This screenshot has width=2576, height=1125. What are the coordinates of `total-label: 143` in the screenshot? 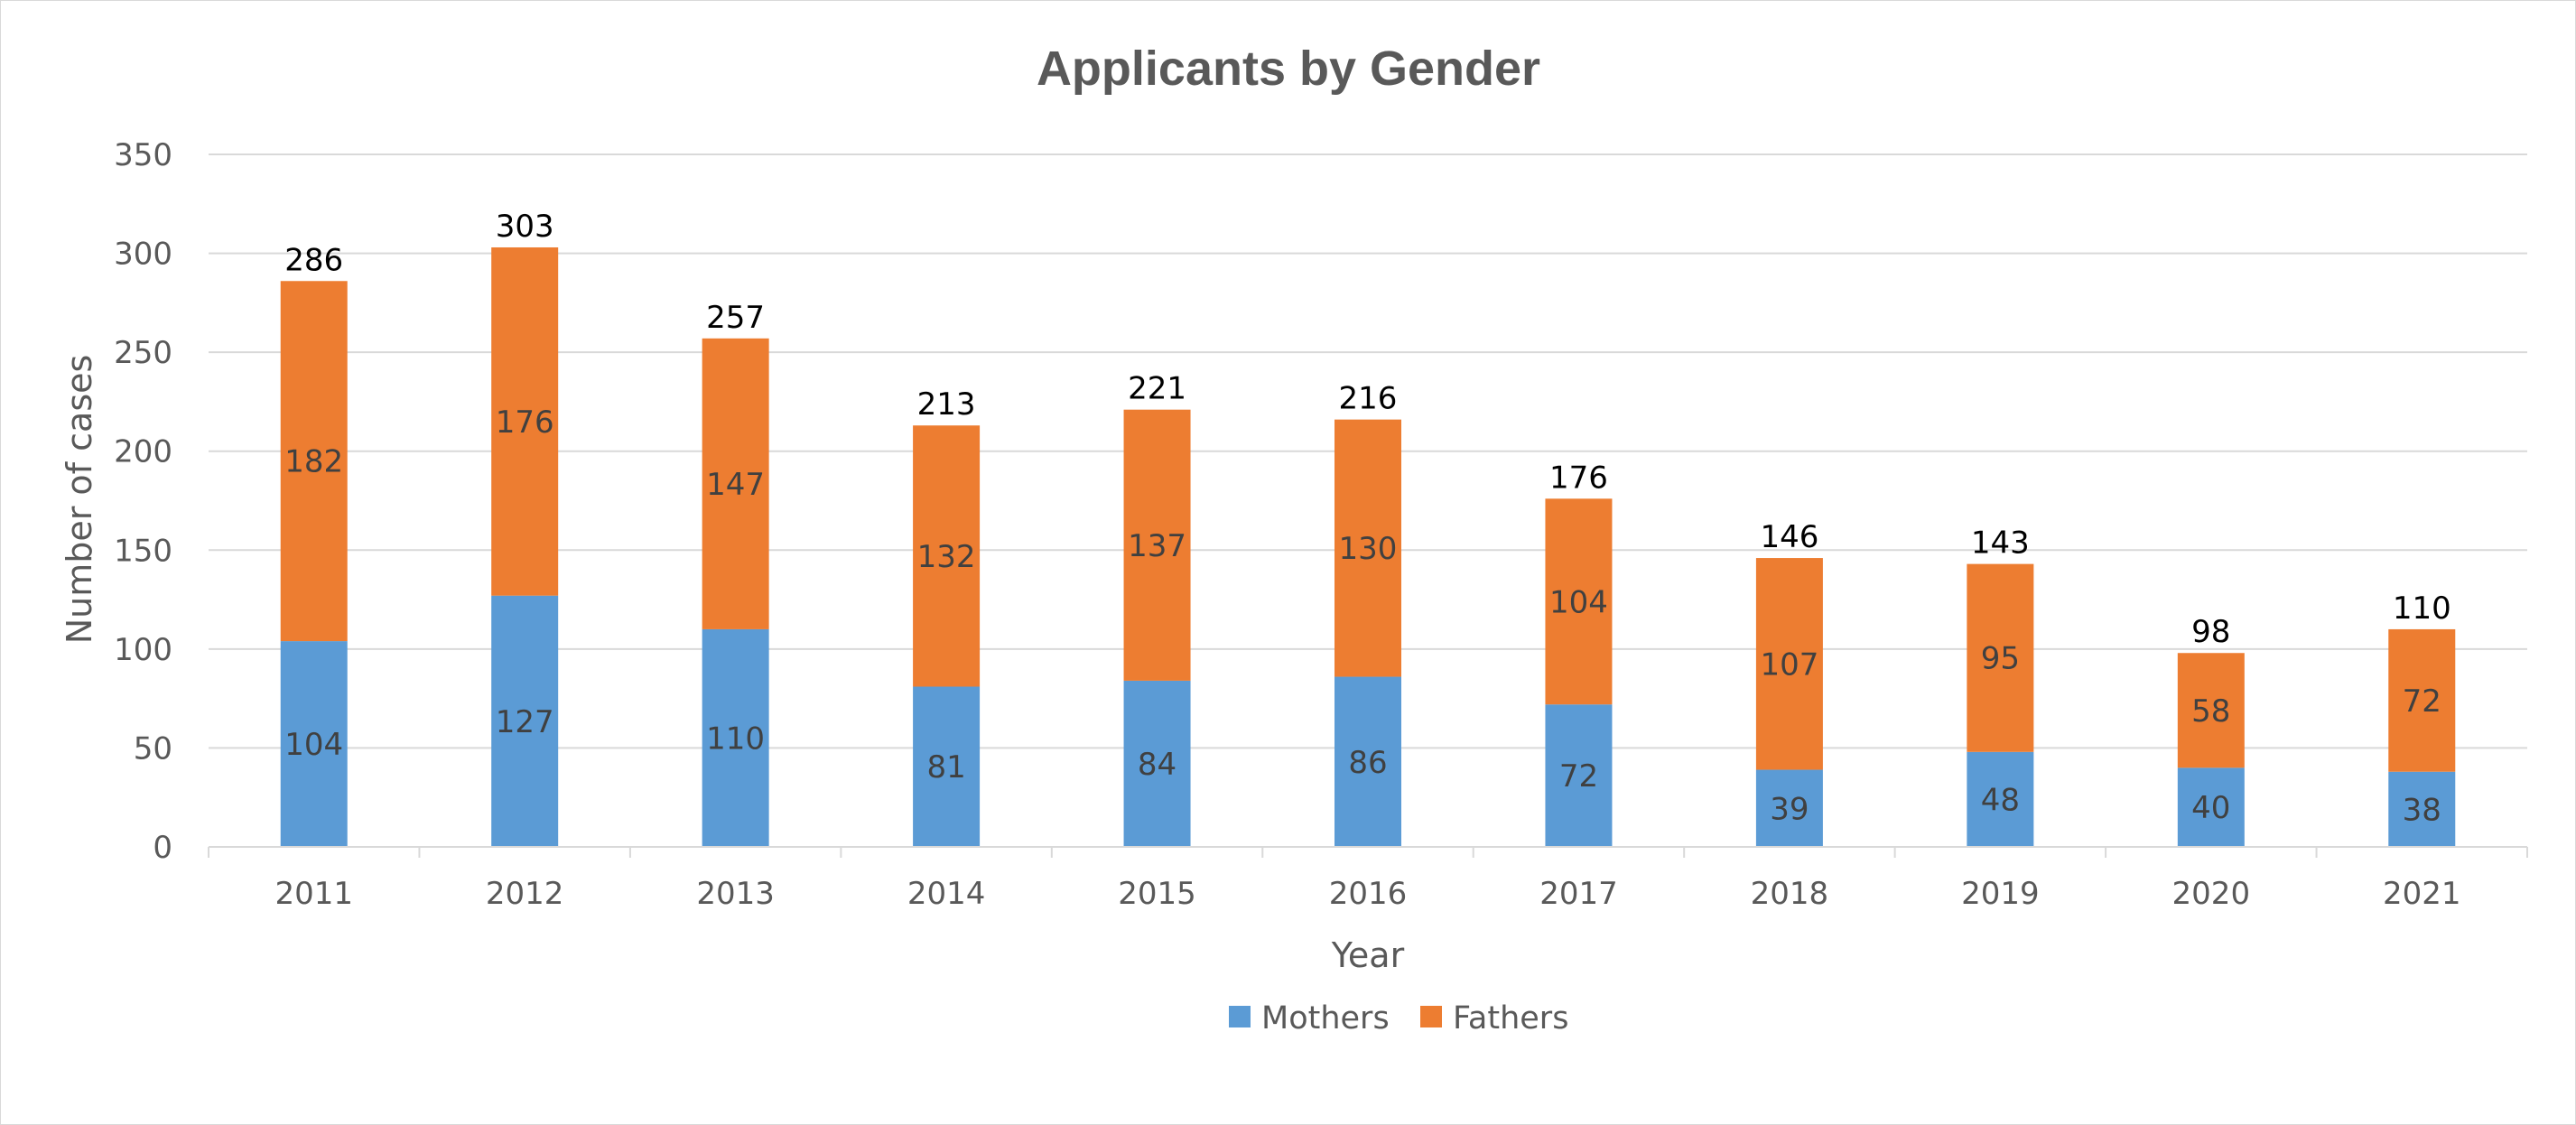 It's located at (2000, 544).